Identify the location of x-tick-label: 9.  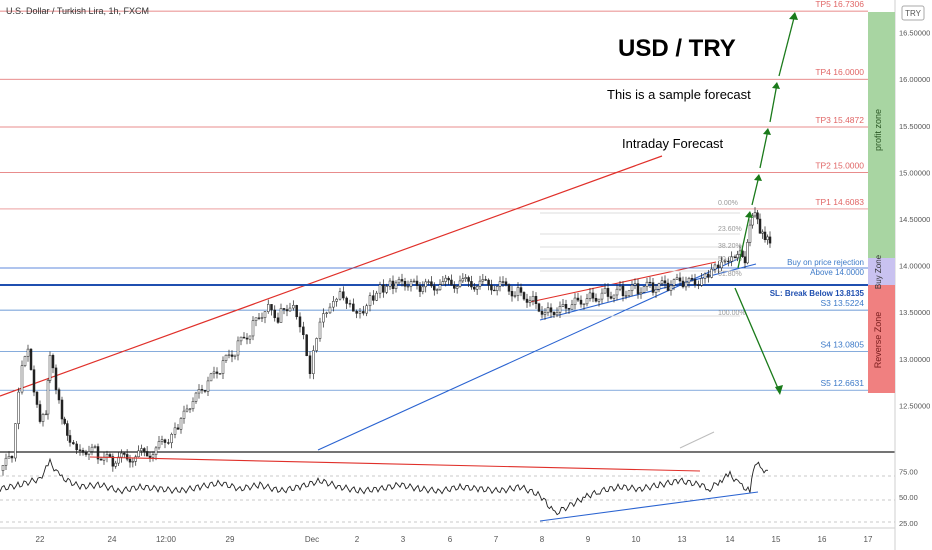
(588, 539).